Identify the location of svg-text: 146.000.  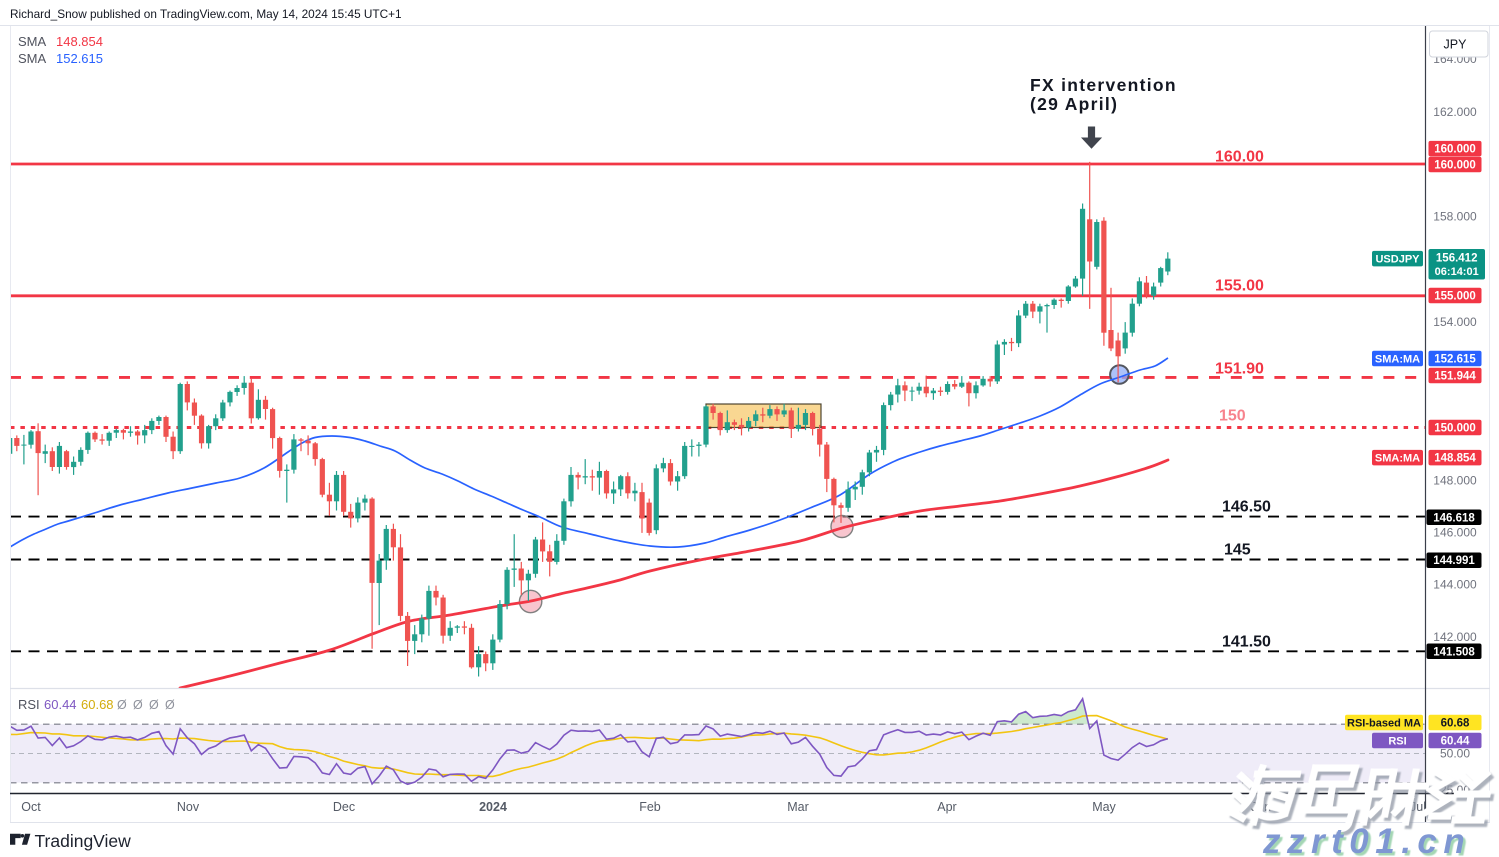
(1455, 533).